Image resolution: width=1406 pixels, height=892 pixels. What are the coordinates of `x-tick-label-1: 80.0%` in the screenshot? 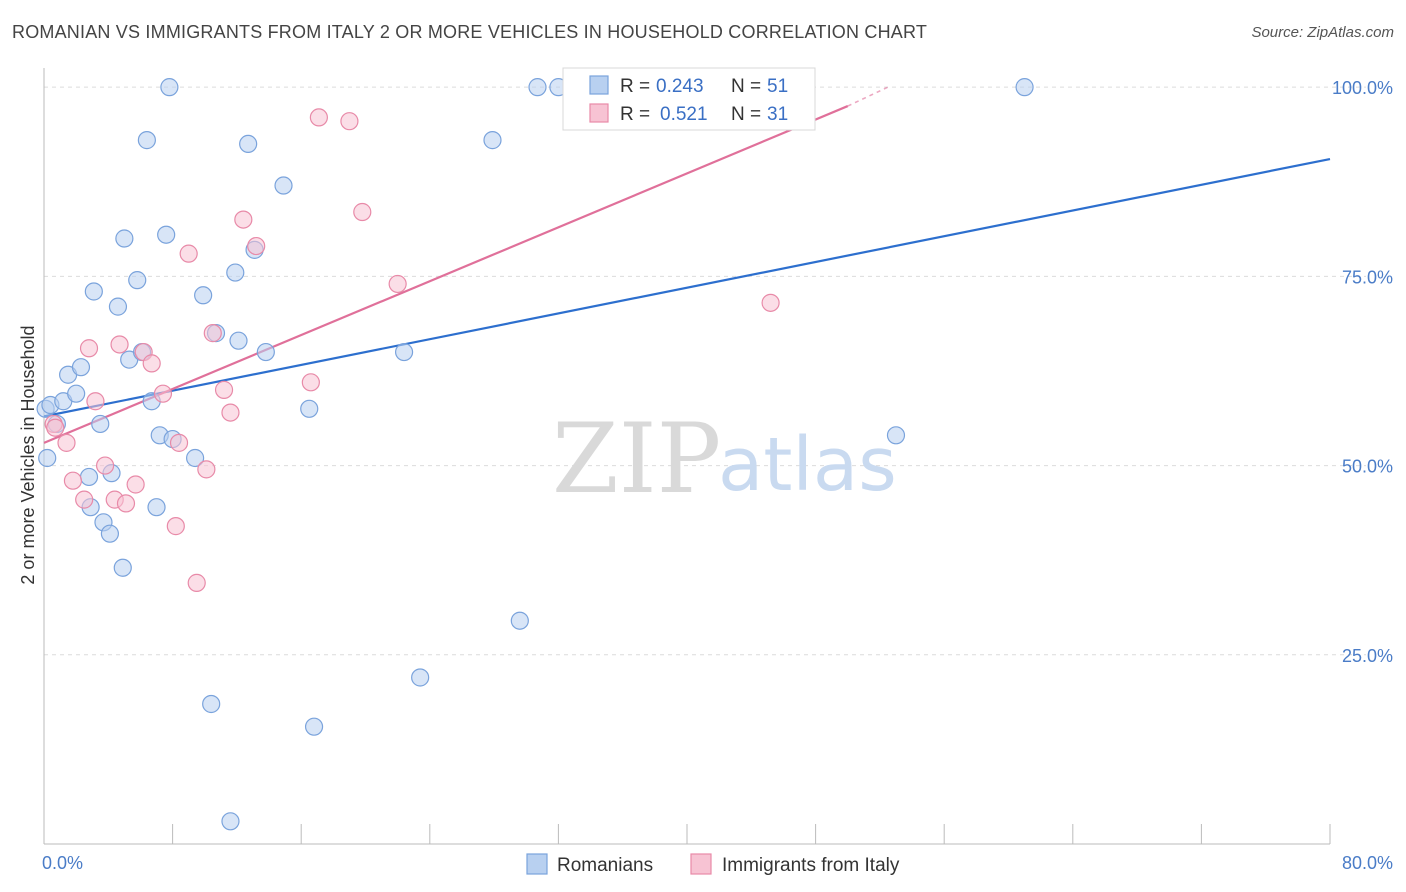 It's located at (1367, 863).